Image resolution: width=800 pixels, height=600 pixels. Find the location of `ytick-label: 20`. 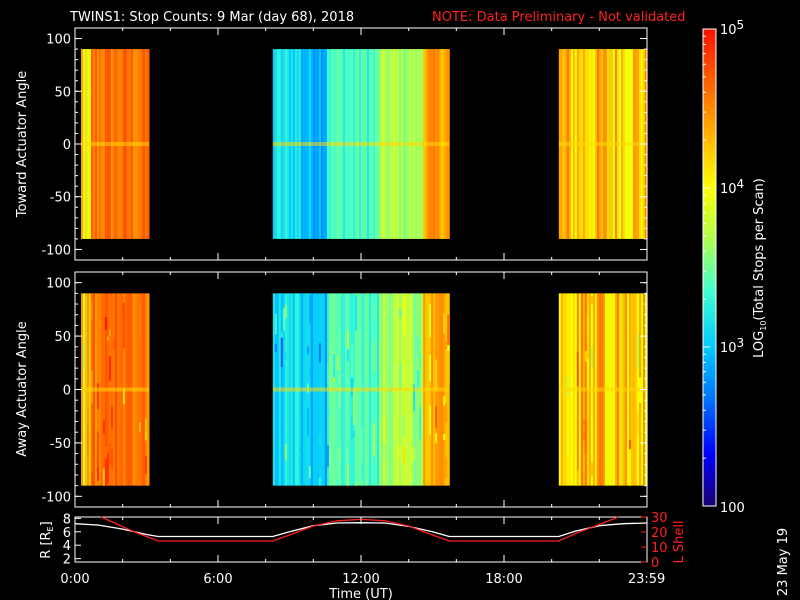

ytick-label: 20 is located at coordinates (659, 533).